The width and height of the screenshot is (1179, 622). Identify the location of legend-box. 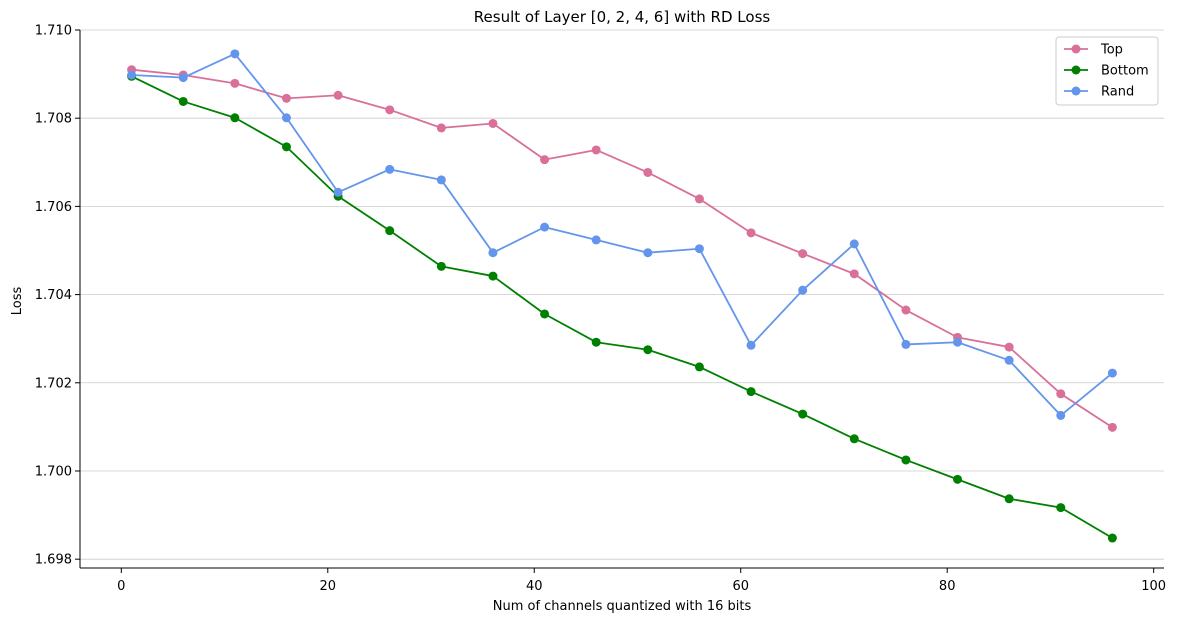
(1107, 71).